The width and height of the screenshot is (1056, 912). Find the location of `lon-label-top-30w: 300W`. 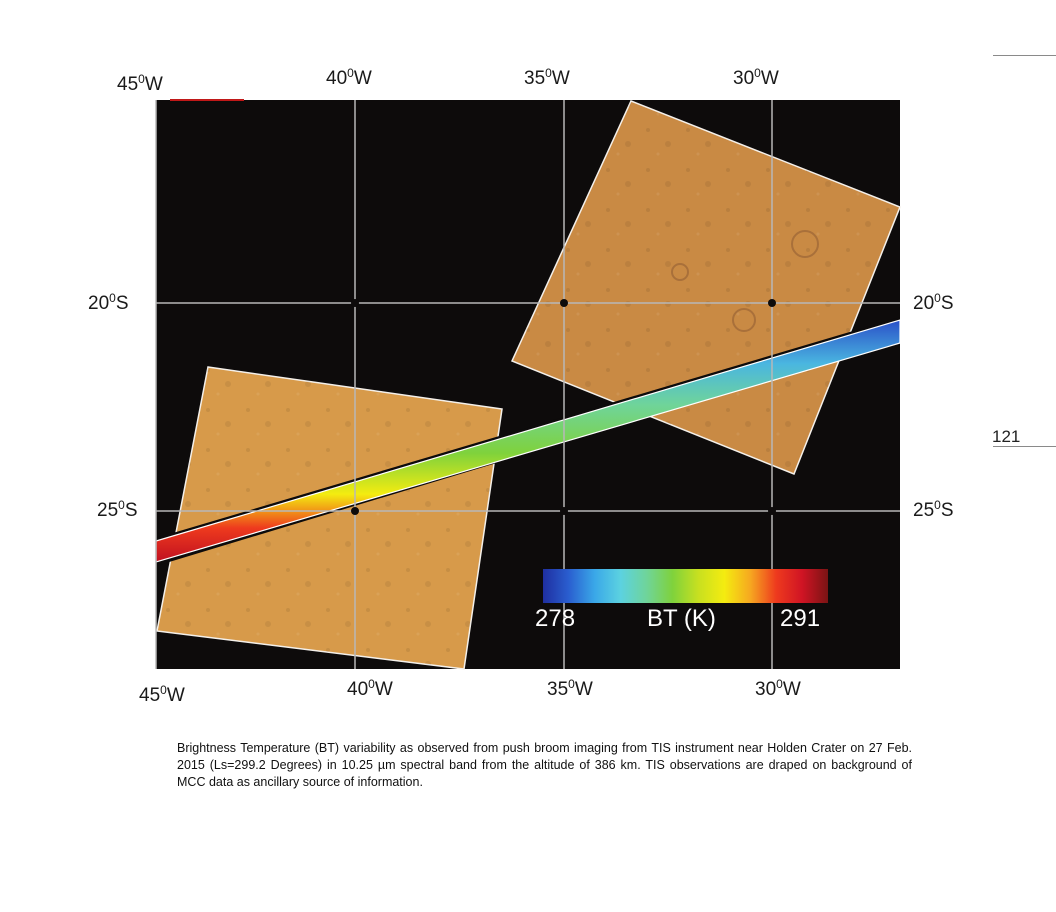

lon-label-top-30w: 300W is located at coordinates (756, 77).